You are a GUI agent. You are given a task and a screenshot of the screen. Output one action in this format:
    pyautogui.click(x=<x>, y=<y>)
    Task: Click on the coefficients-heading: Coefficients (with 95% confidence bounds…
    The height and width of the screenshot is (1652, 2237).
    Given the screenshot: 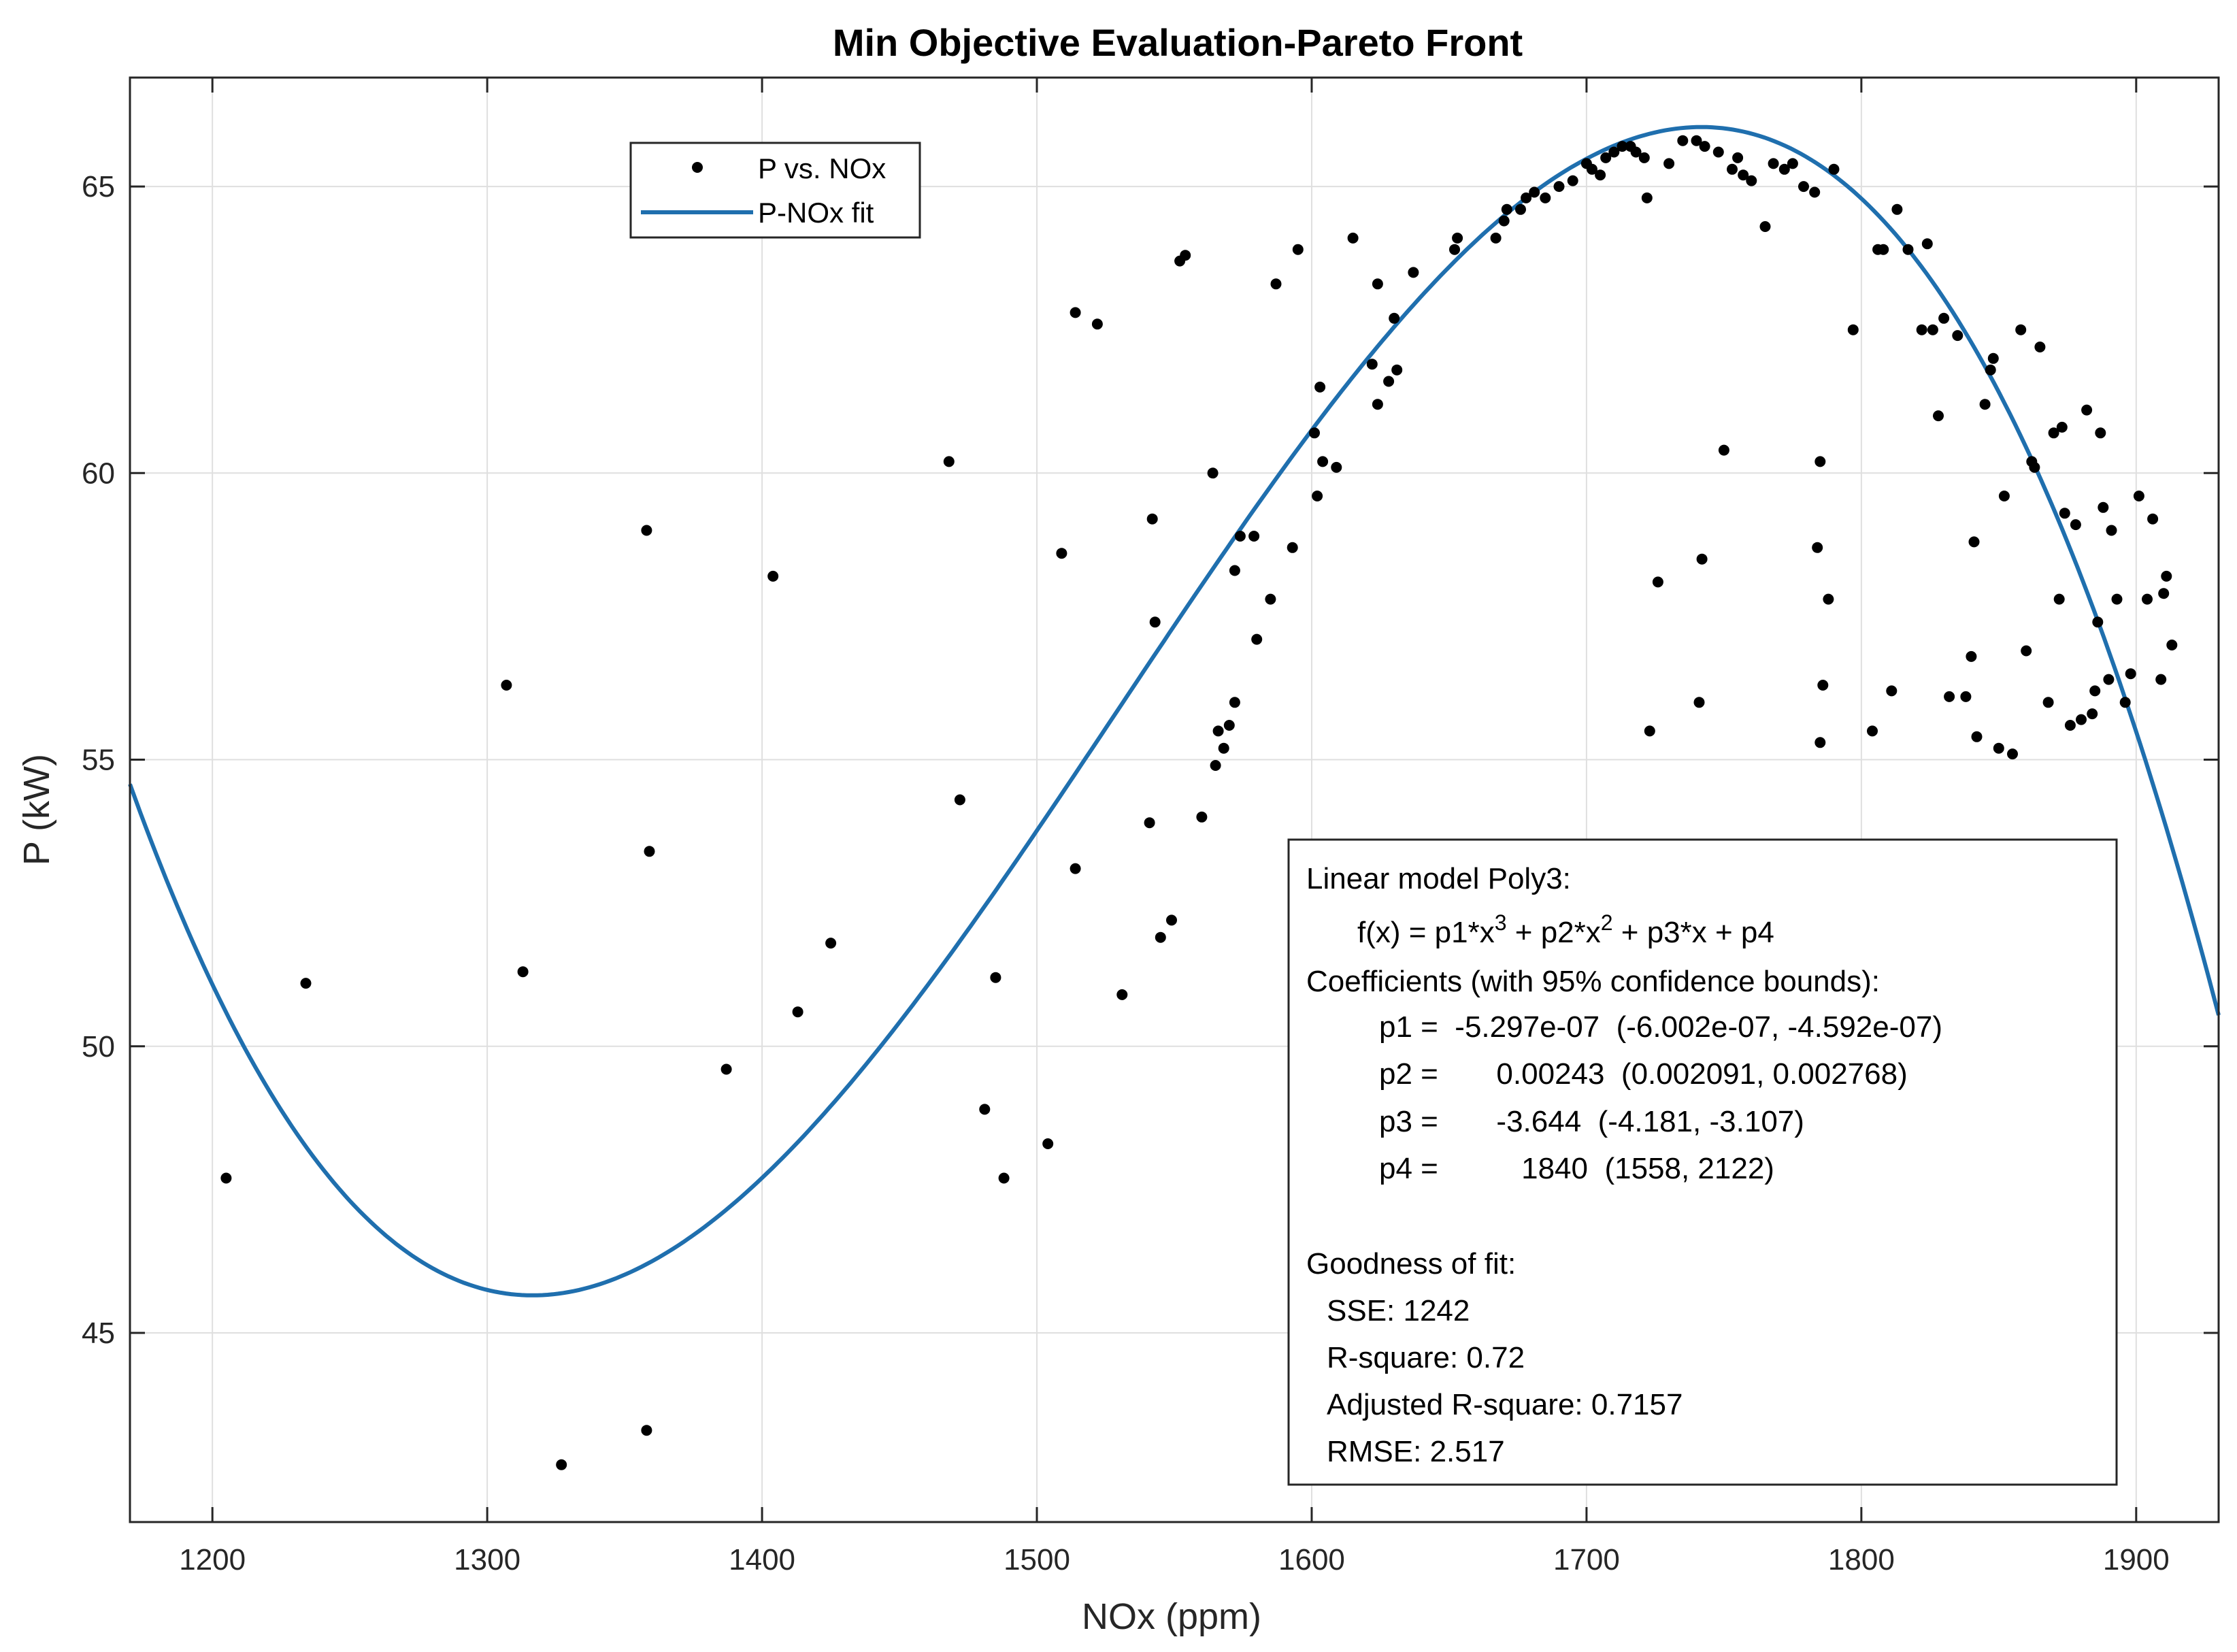 What is the action you would take?
    pyautogui.click(x=1593, y=982)
    